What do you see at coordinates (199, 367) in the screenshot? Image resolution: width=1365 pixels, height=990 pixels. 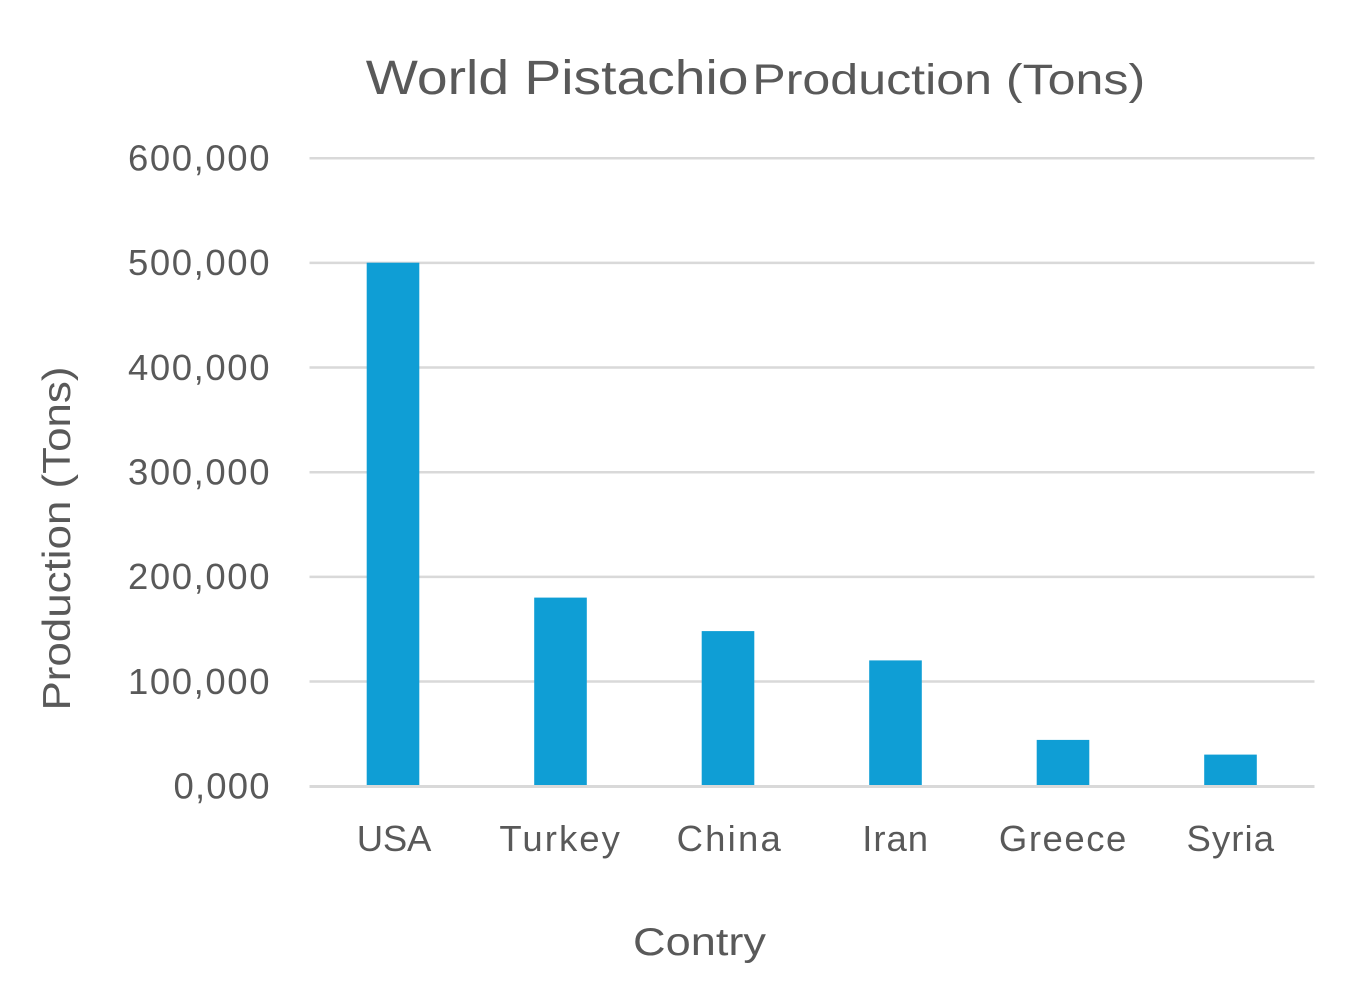 I see `svg-text: 400,000` at bounding box center [199, 367].